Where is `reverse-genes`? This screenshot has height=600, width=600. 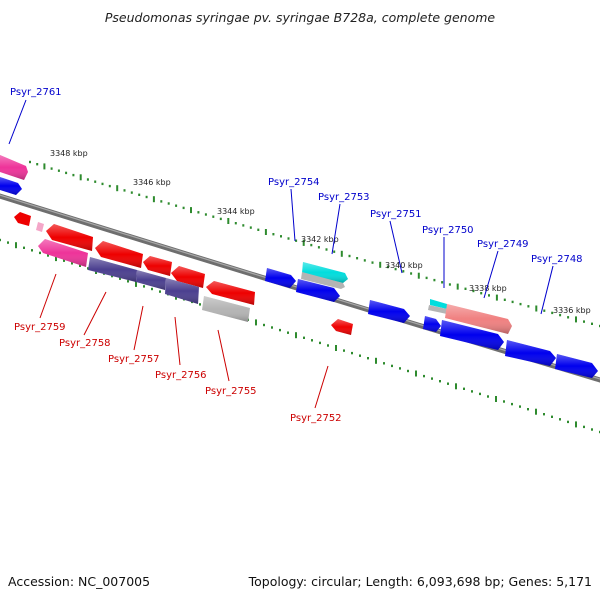 reverse-genes is located at coordinates (183, 273).